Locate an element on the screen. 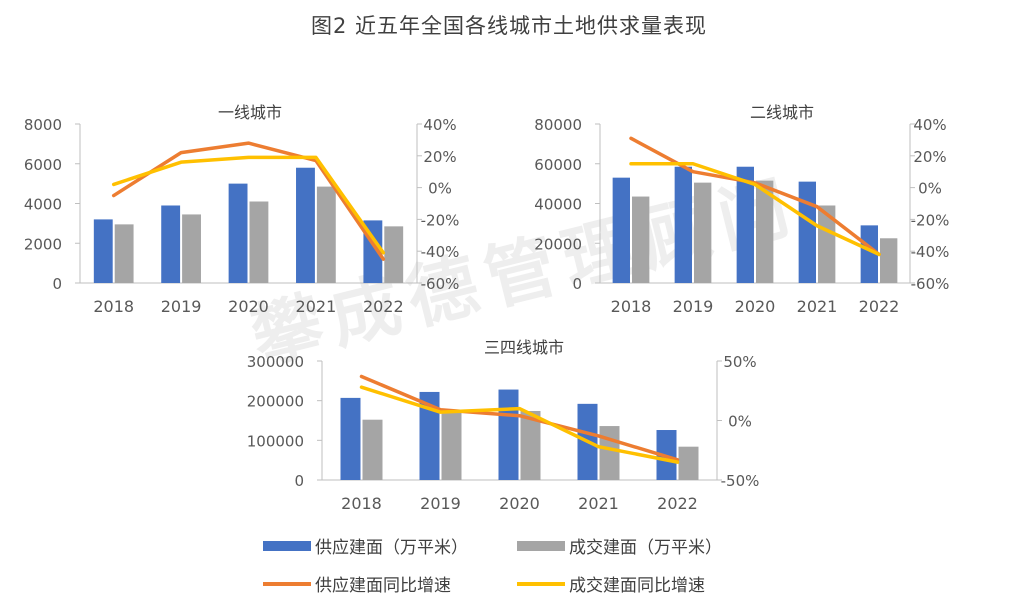 The height and width of the screenshot is (601, 1018). tier1-right-tick-label: 20% is located at coordinates (439, 157).